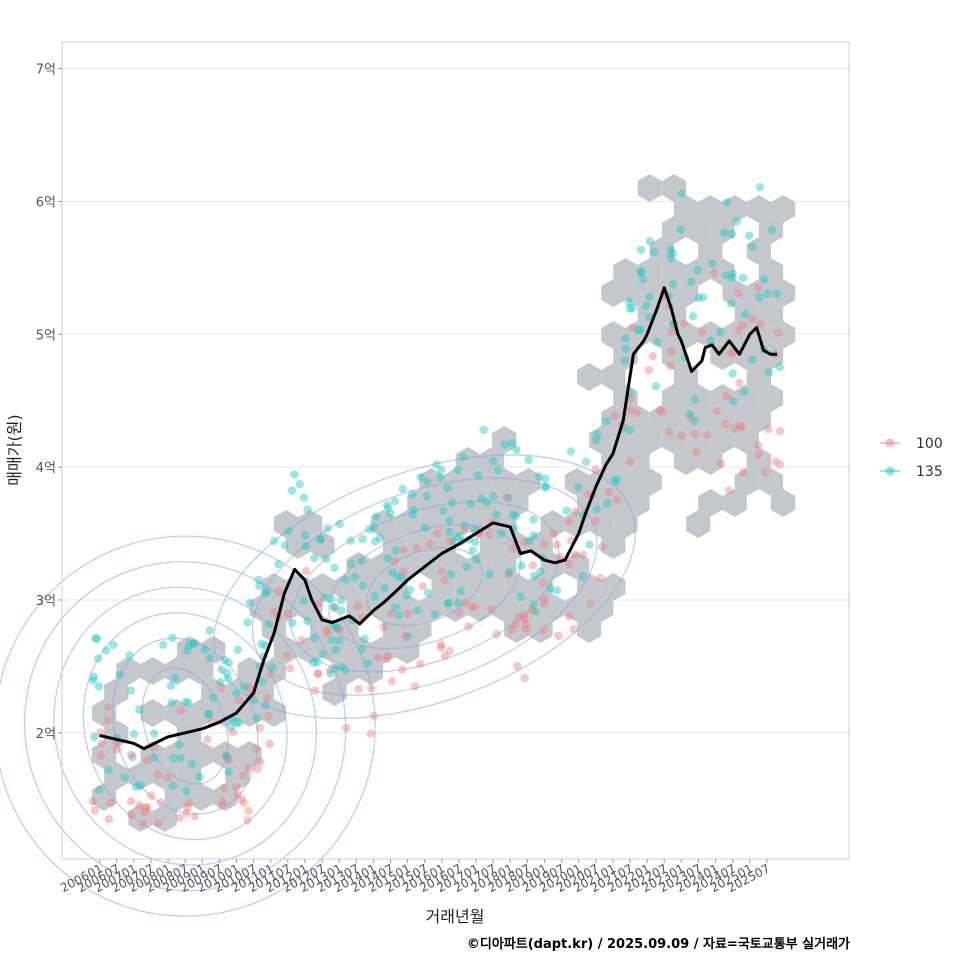 The height and width of the screenshot is (960, 960). Describe the element at coordinates (929, 472) in the screenshot. I see `legend-label: 135` at that location.